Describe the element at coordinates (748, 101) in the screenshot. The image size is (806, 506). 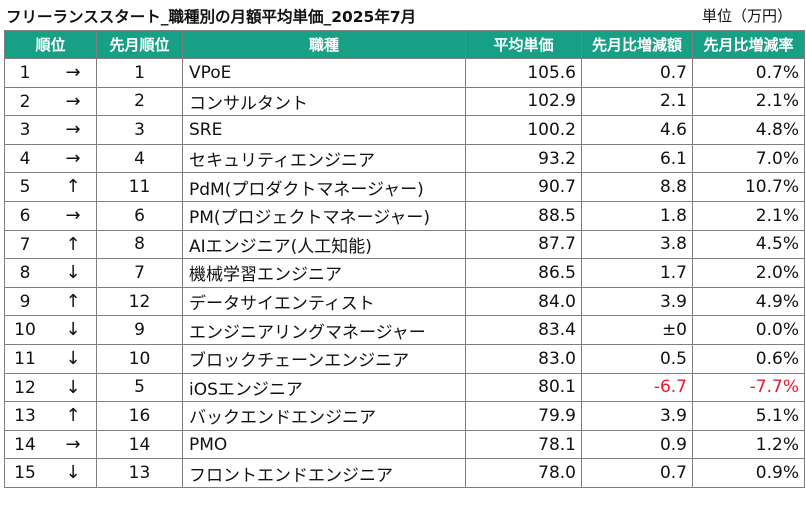
I see `diff-rate-cell: 2.1%` at that location.